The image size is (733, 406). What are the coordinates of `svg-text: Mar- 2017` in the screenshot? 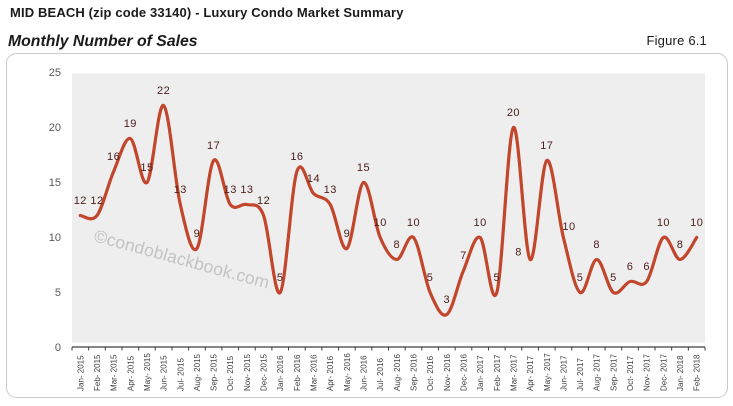 It's located at (513, 372).